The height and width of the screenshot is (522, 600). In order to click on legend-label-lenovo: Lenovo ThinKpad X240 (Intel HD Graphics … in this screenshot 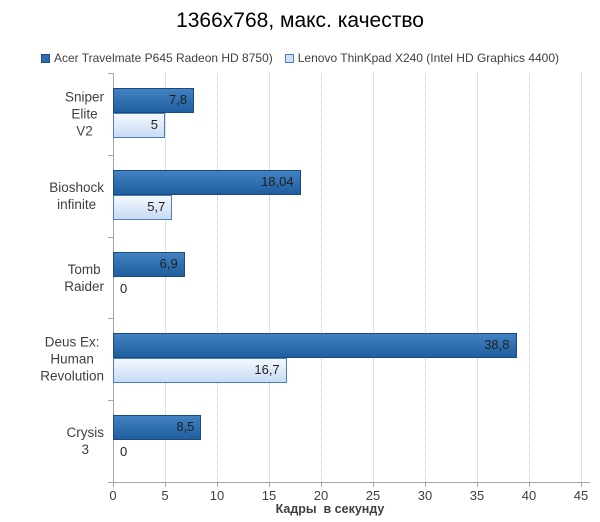, I will do `click(428, 58)`.